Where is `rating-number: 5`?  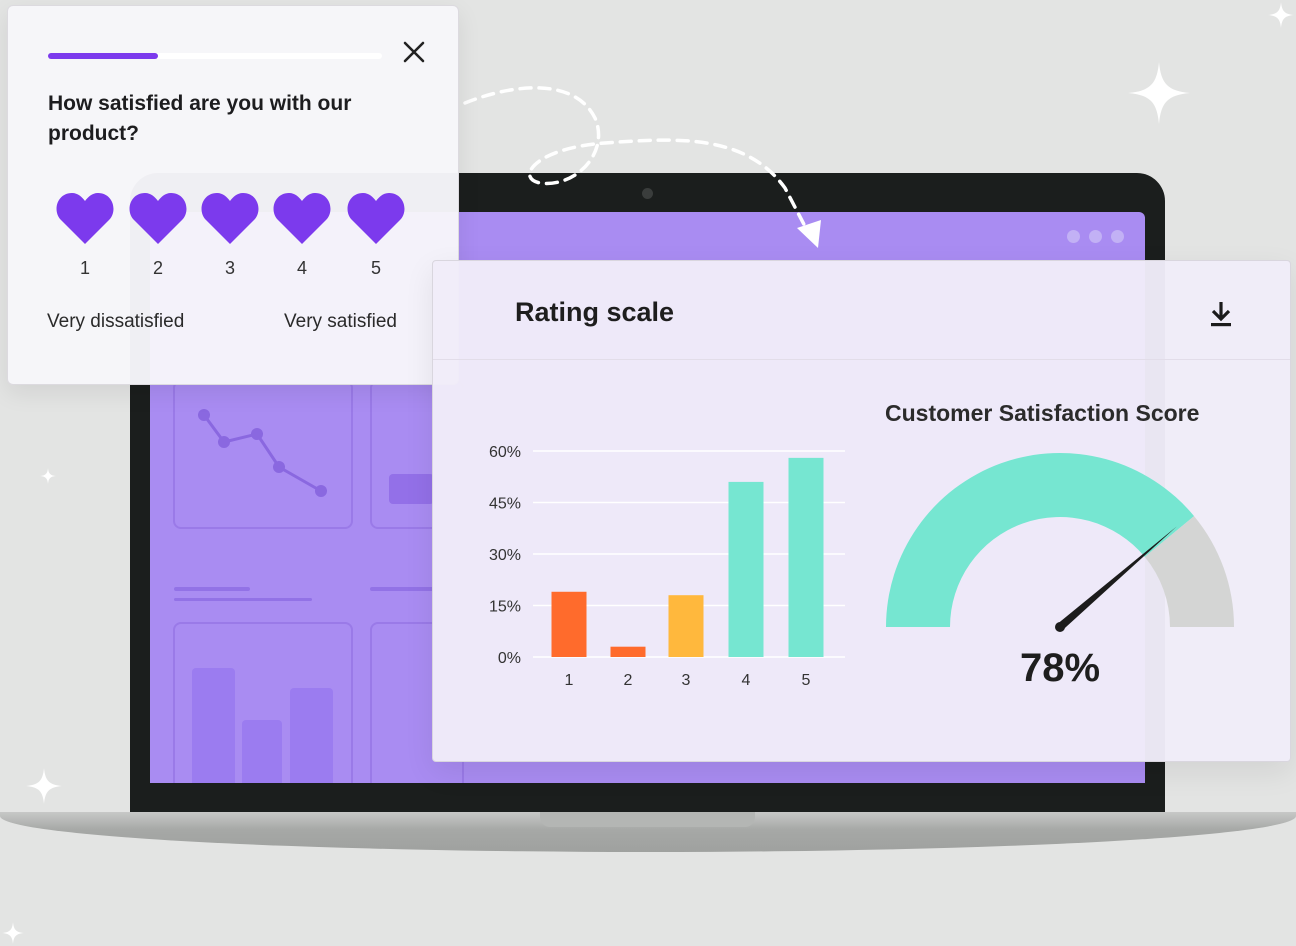
rating-number: 5 is located at coordinates (375, 268).